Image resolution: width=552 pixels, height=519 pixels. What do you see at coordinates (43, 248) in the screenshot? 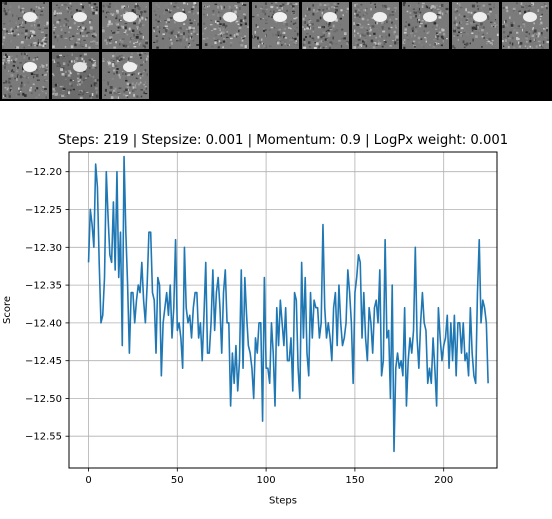
I see `y-tick-label: −12.30` at bounding box center [43, 248].